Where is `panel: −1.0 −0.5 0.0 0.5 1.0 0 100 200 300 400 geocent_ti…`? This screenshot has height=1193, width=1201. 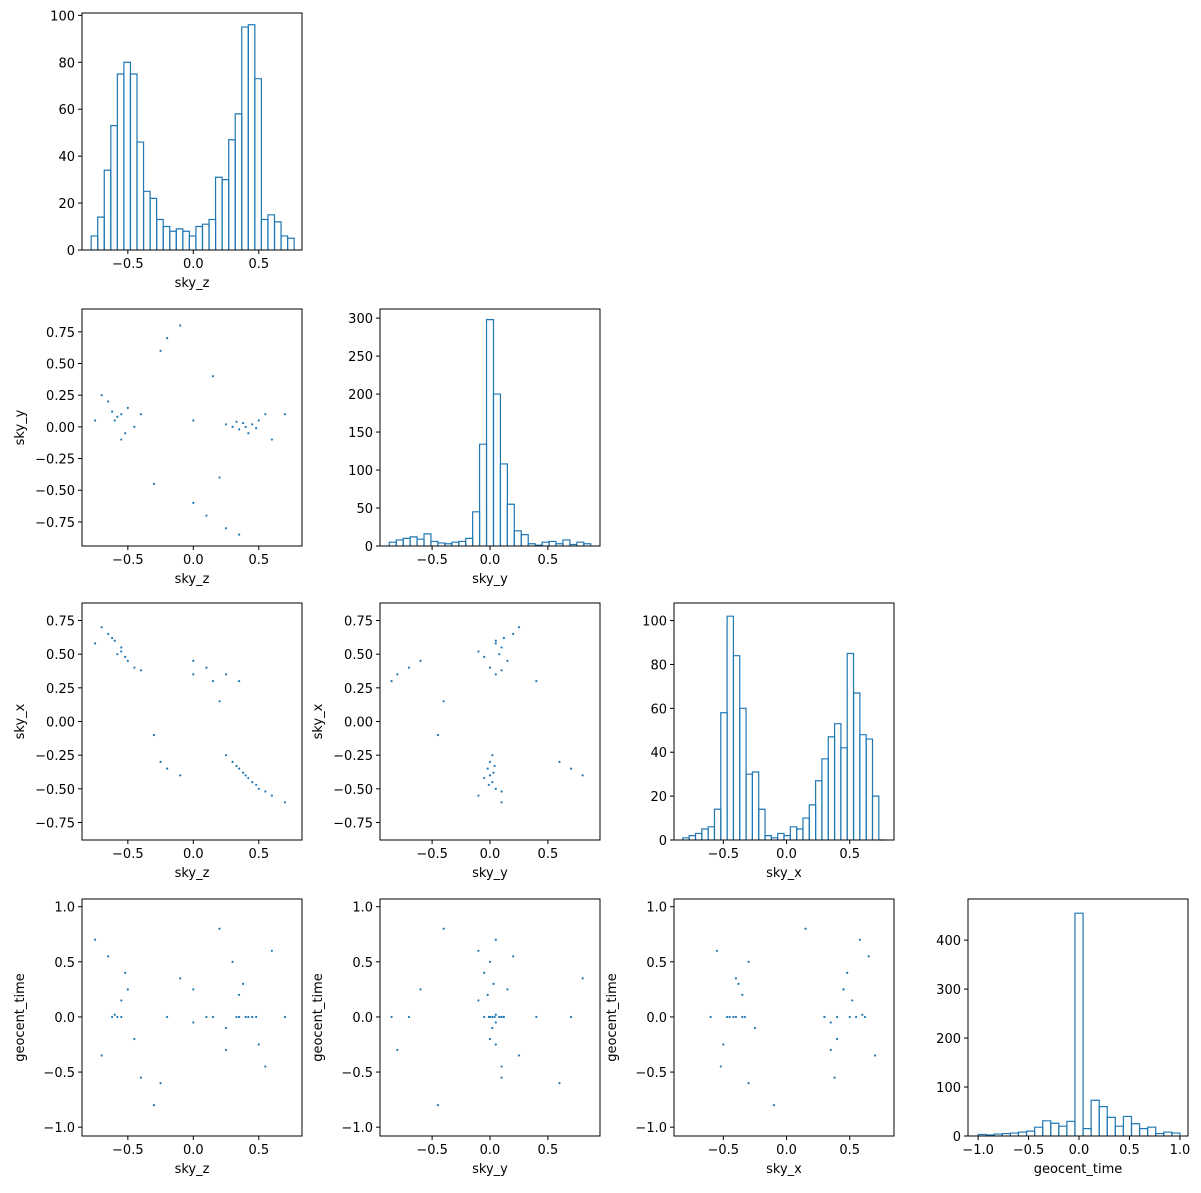
panel: −1.0 −0.5 0.0 0.5 1.0 0 100 200 300 400 geocent_ti… is located at coordinates (1063, 1037).